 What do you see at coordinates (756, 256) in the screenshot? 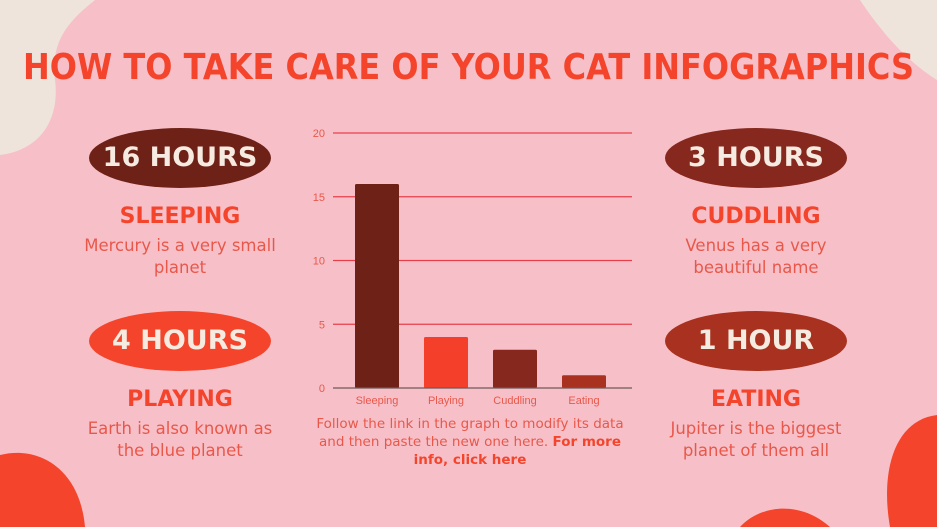
I see `card-description: Venus has a very beautiful name` at bounding box center [756, 256].